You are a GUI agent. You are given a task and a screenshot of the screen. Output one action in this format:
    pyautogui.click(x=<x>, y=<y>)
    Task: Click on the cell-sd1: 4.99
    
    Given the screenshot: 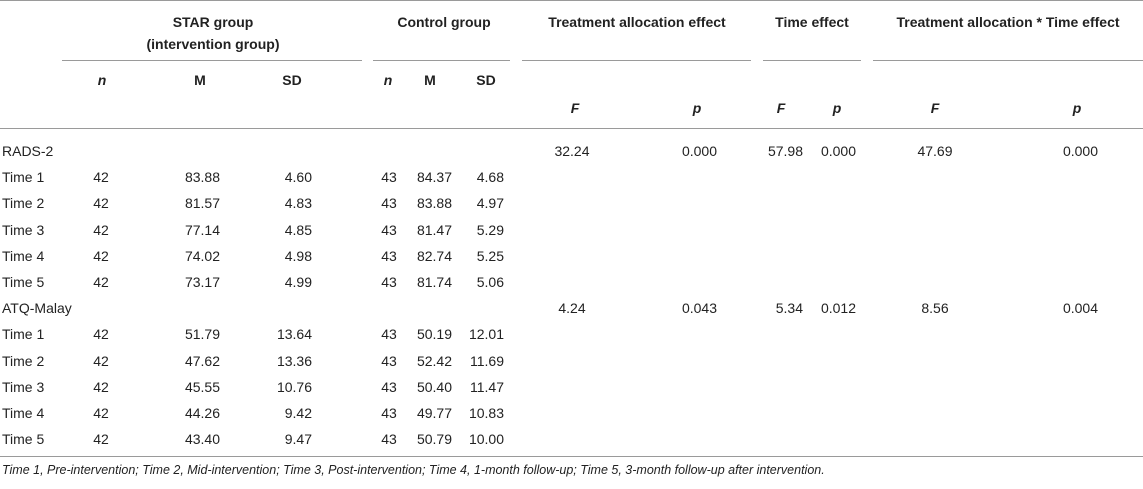 What is the action you would take?
    pyautogui.click(x=298, y=282)
    